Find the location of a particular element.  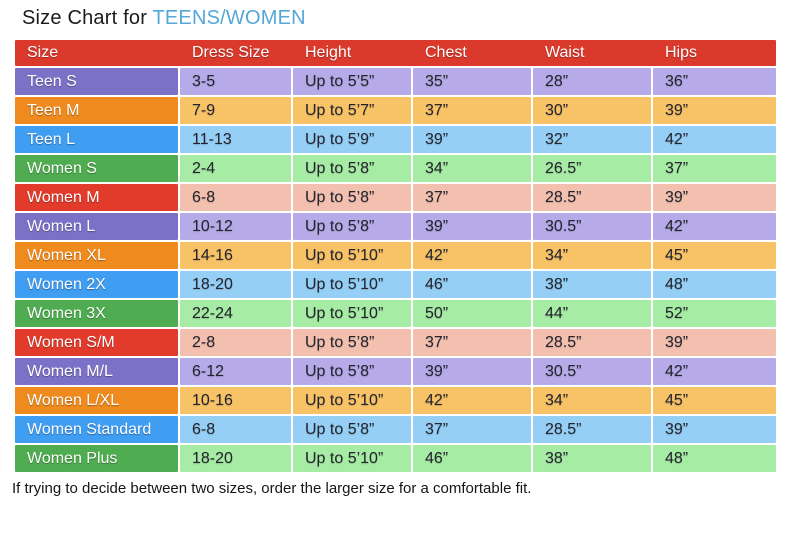

dress-size-cell: 2-4 is located at coordinates (235, 168).